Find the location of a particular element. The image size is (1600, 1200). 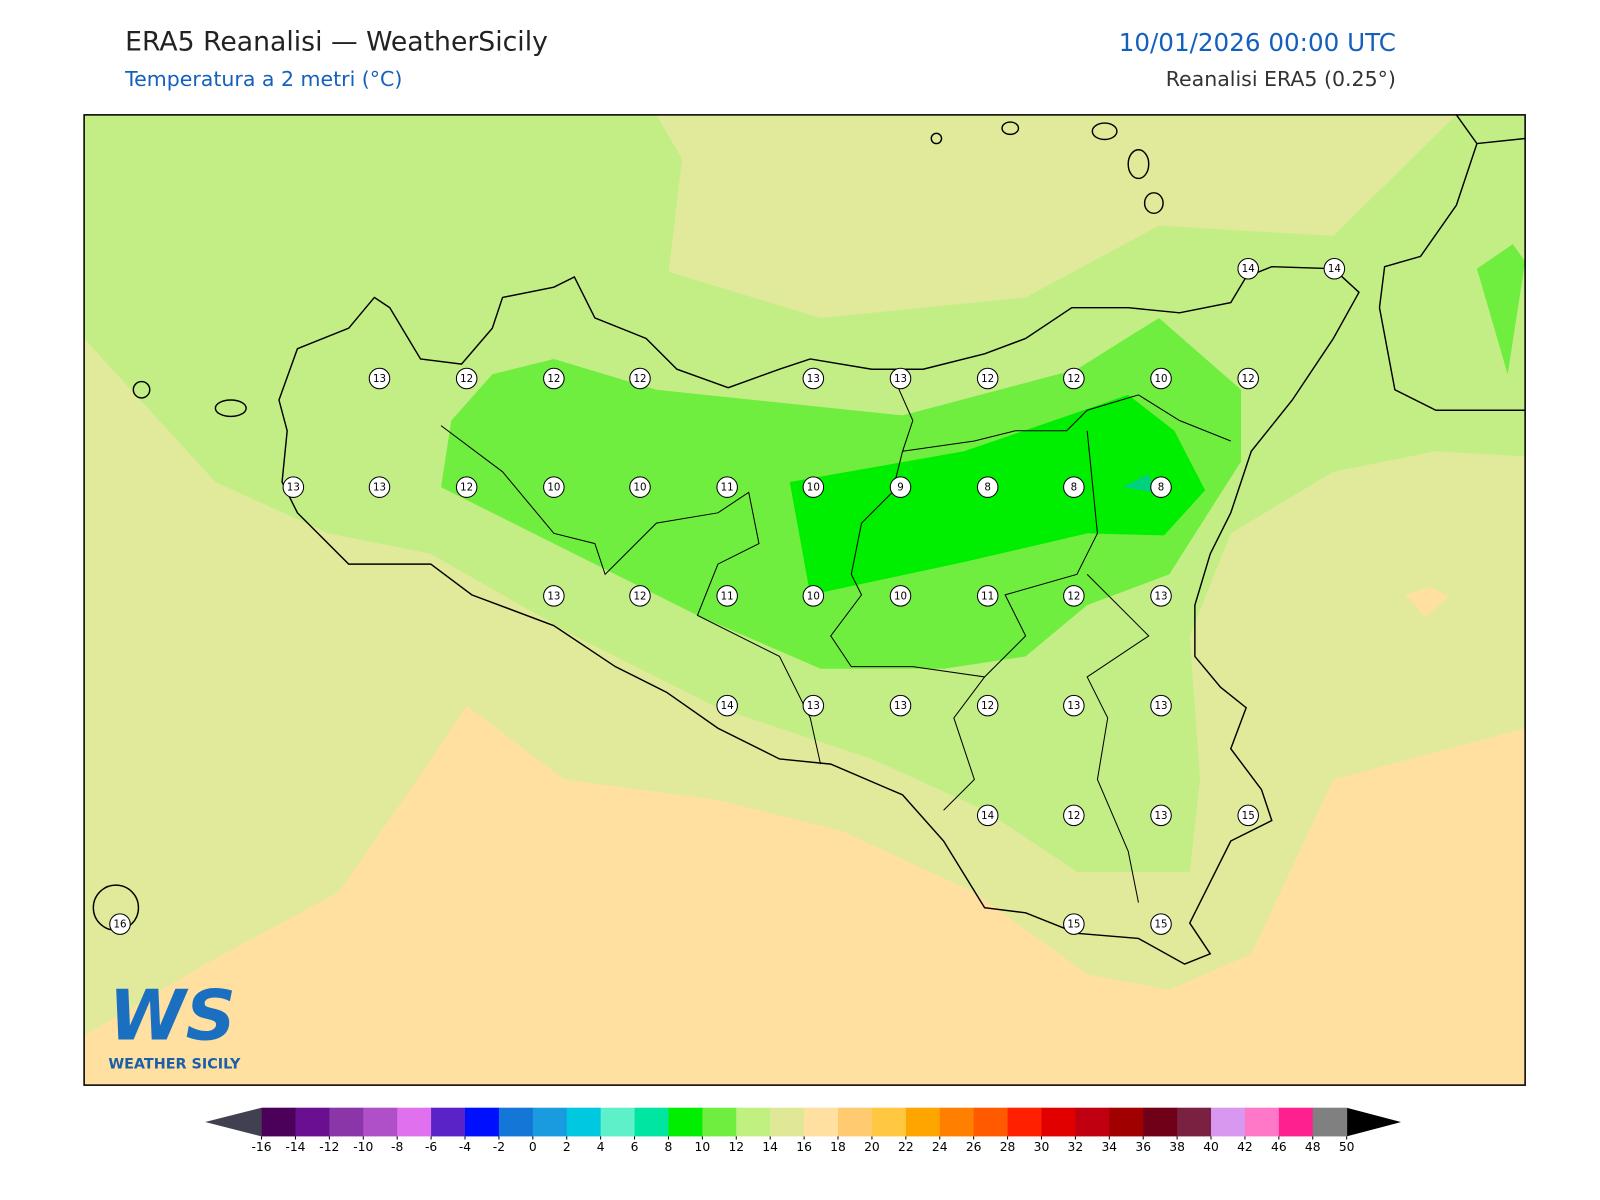

colorbar-label: 24 is located at coordinates (940, 1147).